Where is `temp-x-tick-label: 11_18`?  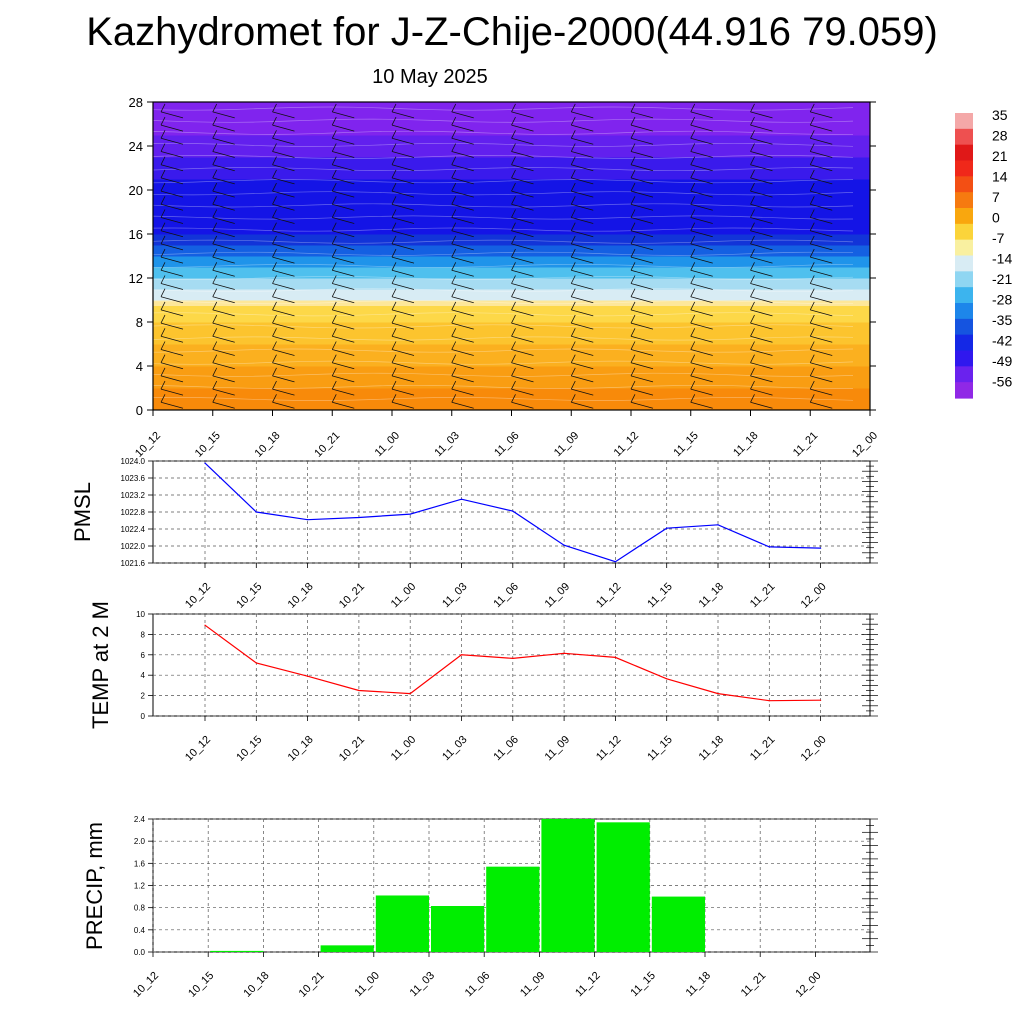
temp-x-tick-label: 11_18 is located at coordinates (712, 749).